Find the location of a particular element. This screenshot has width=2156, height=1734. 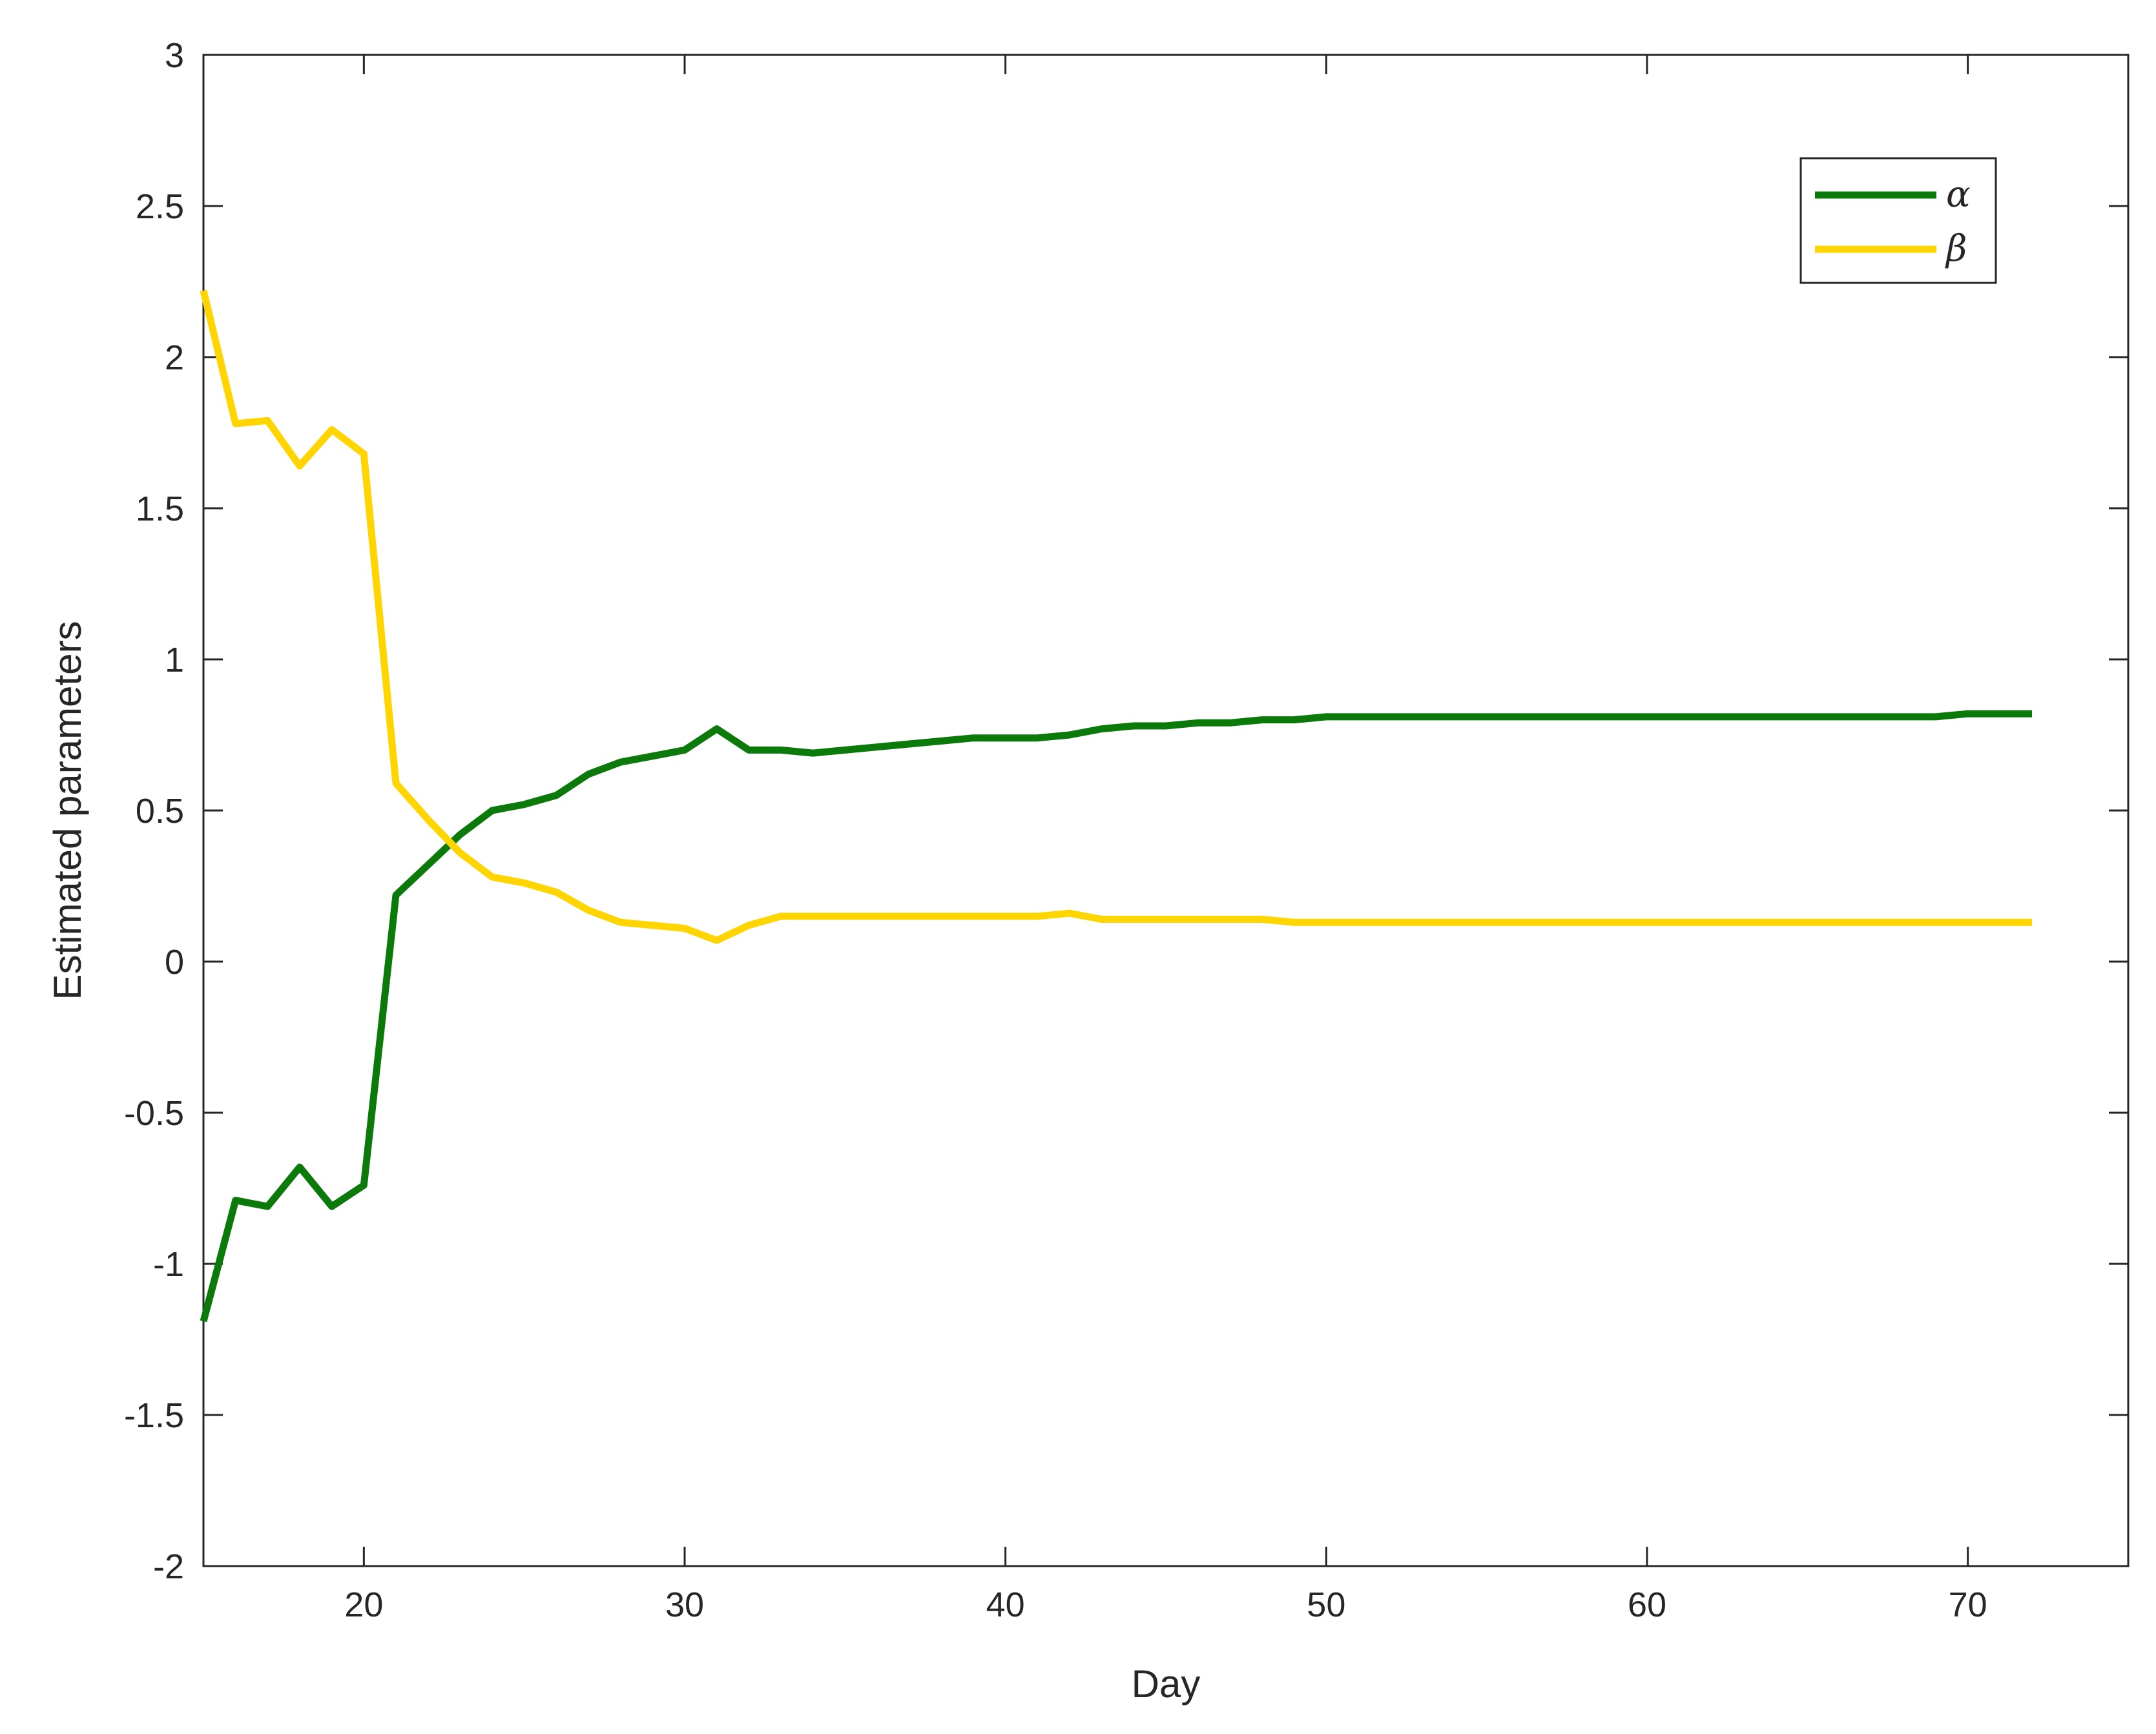

y-tick-label: 1.5 is located at coordinates (160, 509).